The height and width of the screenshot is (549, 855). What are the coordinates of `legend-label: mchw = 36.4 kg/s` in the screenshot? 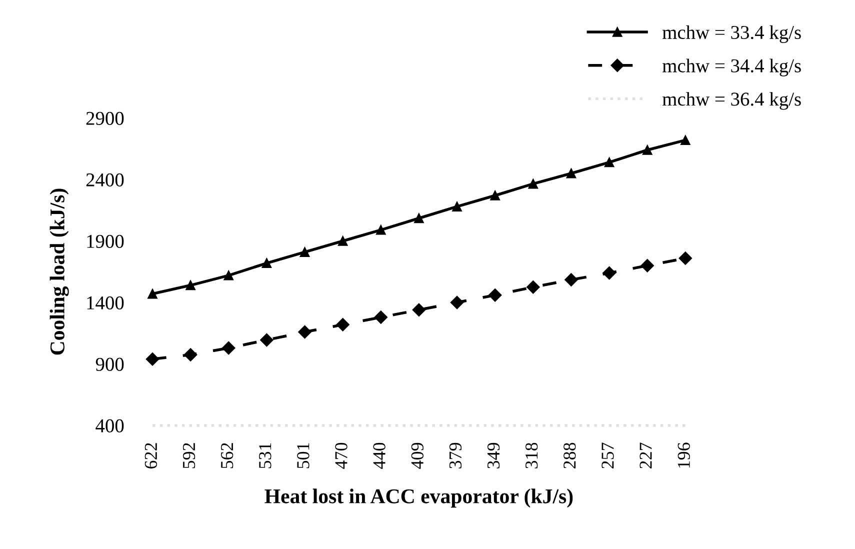 It's located at (731, 101).